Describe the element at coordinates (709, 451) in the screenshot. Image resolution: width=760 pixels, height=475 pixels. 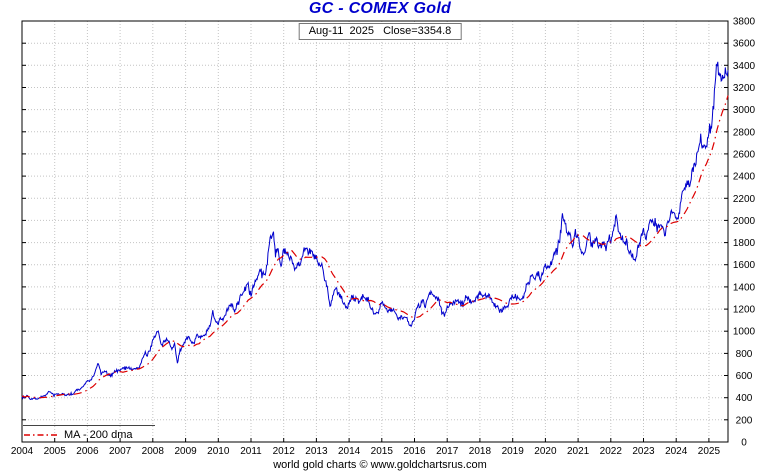
I see `x-tick-label: 2025` at that location.